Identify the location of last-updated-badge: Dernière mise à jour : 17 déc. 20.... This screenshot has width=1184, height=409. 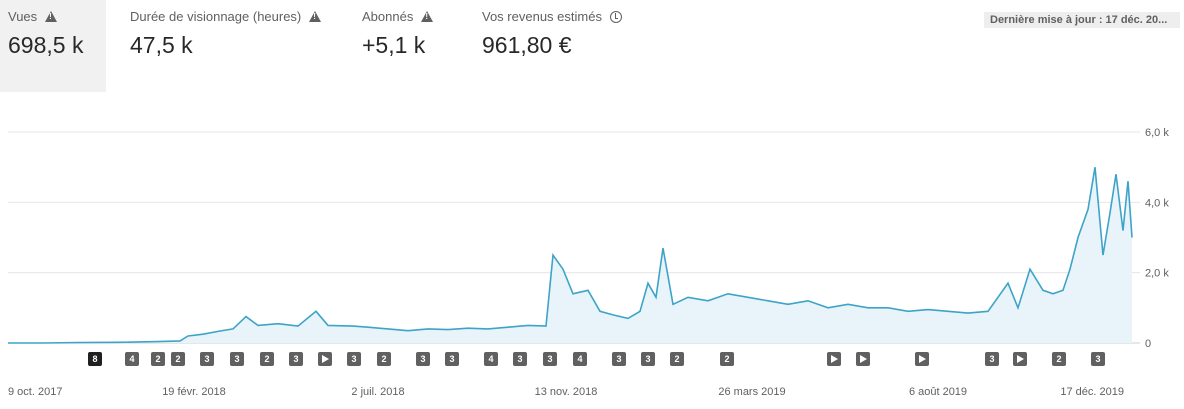
(1082, 20).